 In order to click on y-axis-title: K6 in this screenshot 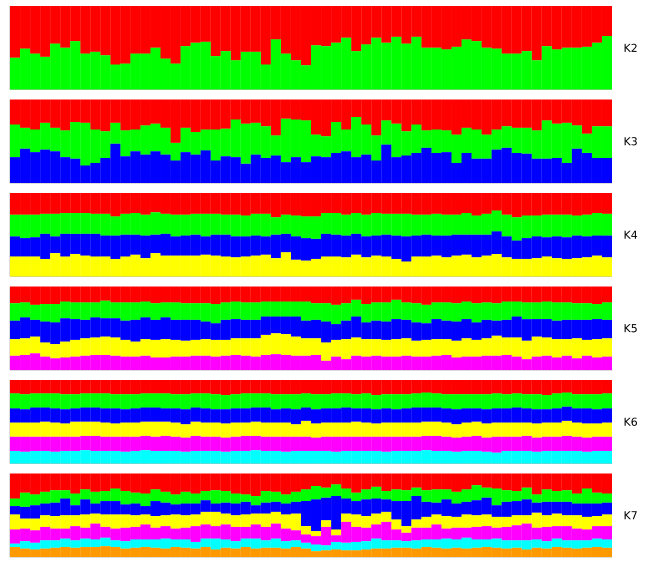, I will do `click(630, 422)`.